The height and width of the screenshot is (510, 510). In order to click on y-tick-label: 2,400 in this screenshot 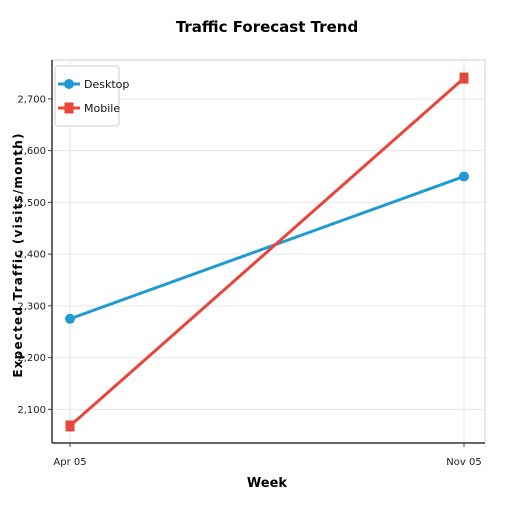, I will do `click(31, 255)`.